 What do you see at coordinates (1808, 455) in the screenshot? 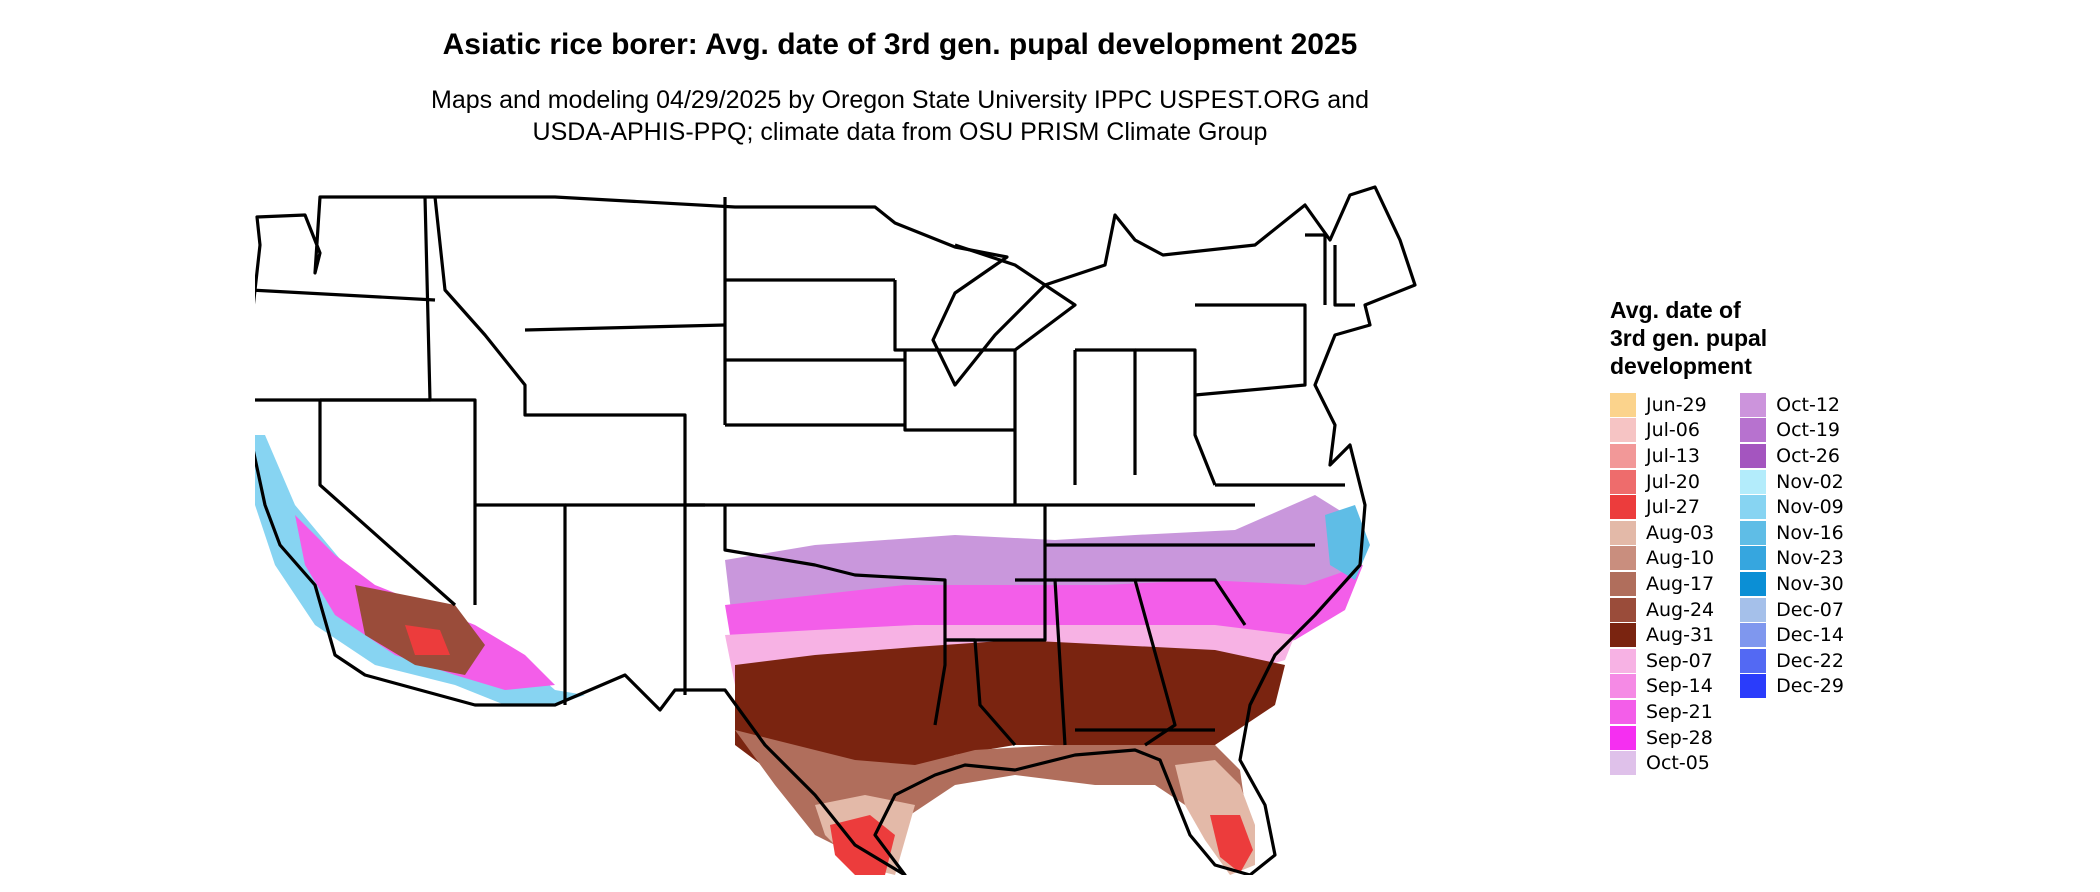
I see `legend-label: Oct-26` at bounding box center [1808, 455].